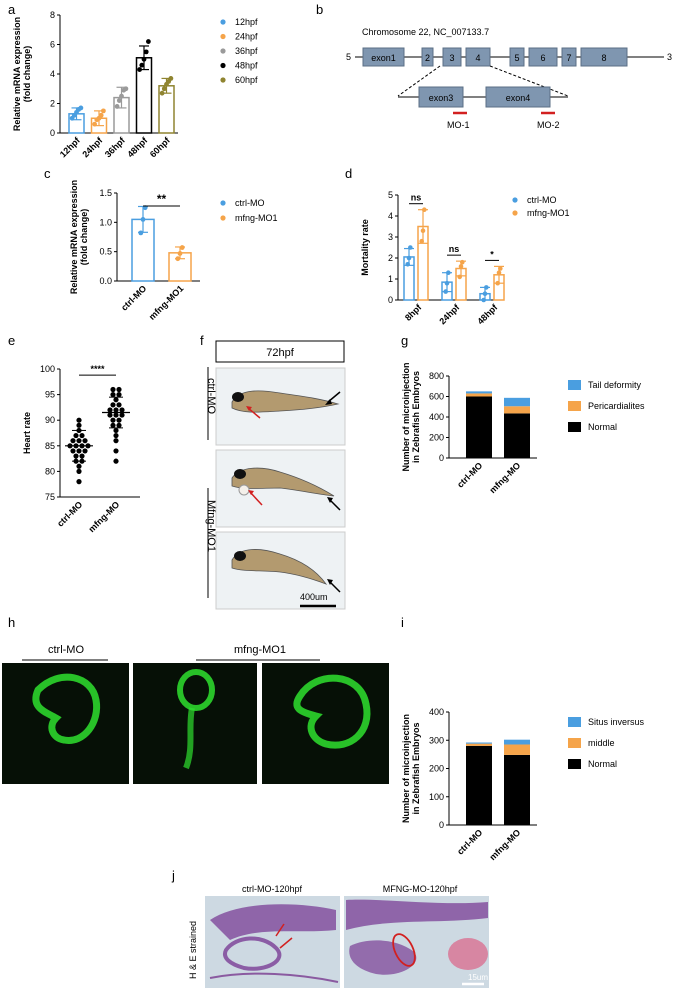 The image size is (685, 995). What do you see at coordinates (458, 125) in the screenshot?
I see `mo1-label: MO-1` at bounding box center [458, 125].